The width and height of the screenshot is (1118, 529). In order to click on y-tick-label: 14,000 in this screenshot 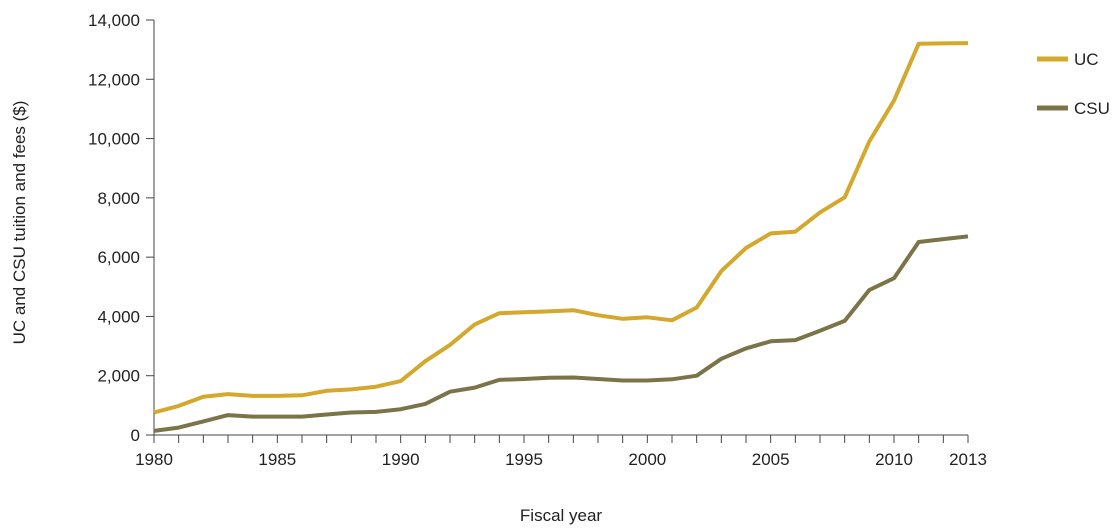, I will do `click(114, 20)`.